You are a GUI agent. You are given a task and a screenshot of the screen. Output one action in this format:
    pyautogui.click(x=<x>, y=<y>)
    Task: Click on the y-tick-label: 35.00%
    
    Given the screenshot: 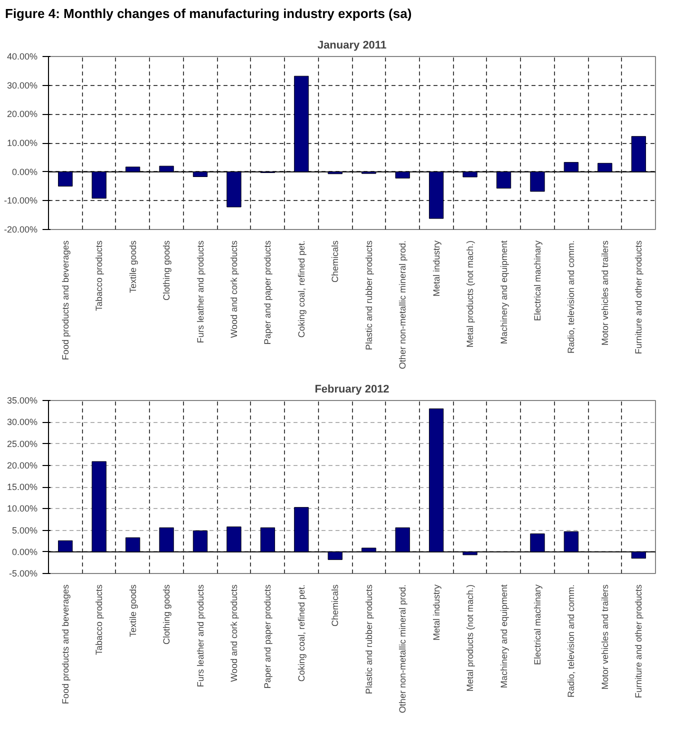 What is the action you would take?
    pyautogui.click(x=22, y=401)
    